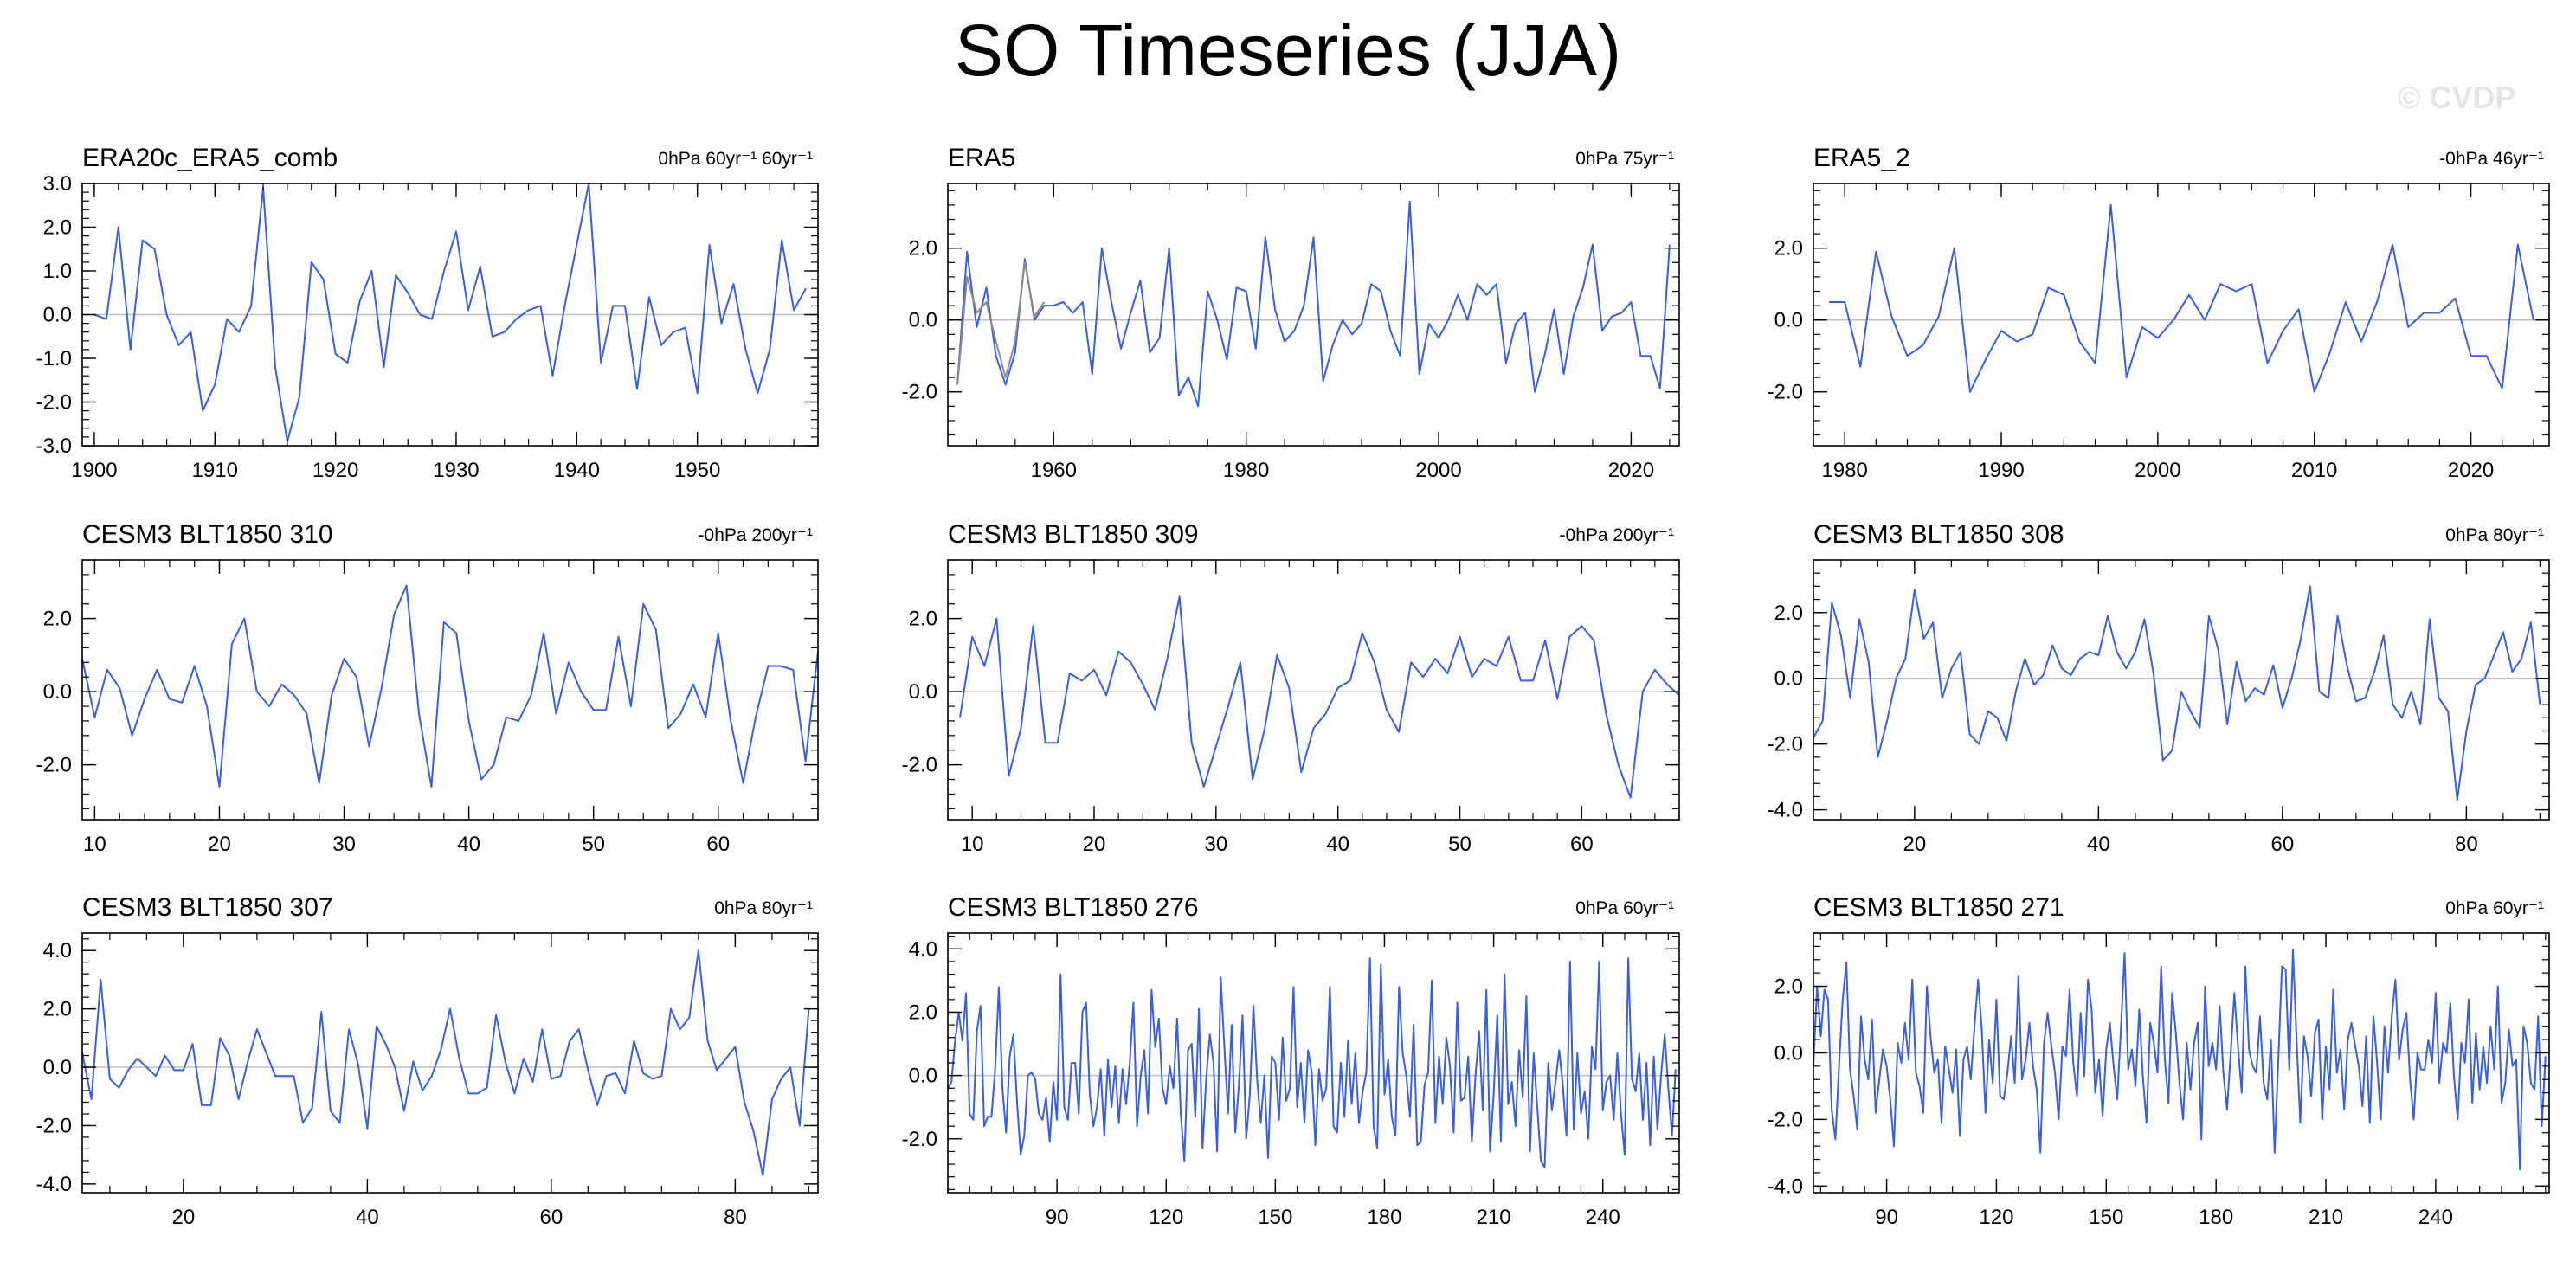 The width and height of the screenshot is (2576, 1268). I want to click on panel-title: CESM3 BLT1850 276, so click(1073, 907).